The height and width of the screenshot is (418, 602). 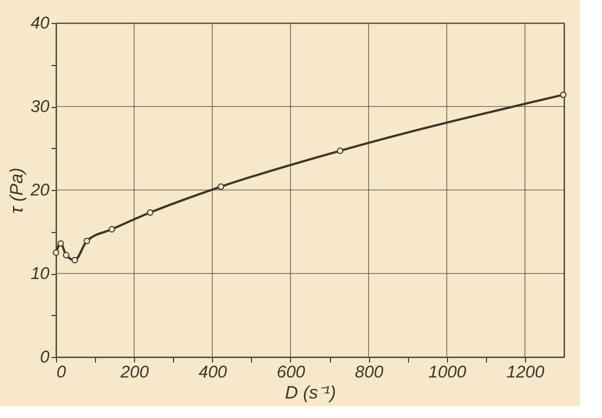 What do you see at coordinates (45, 357) in the screenshot?
I see `y-tick-label: 0` at bounding box center [45, 357].